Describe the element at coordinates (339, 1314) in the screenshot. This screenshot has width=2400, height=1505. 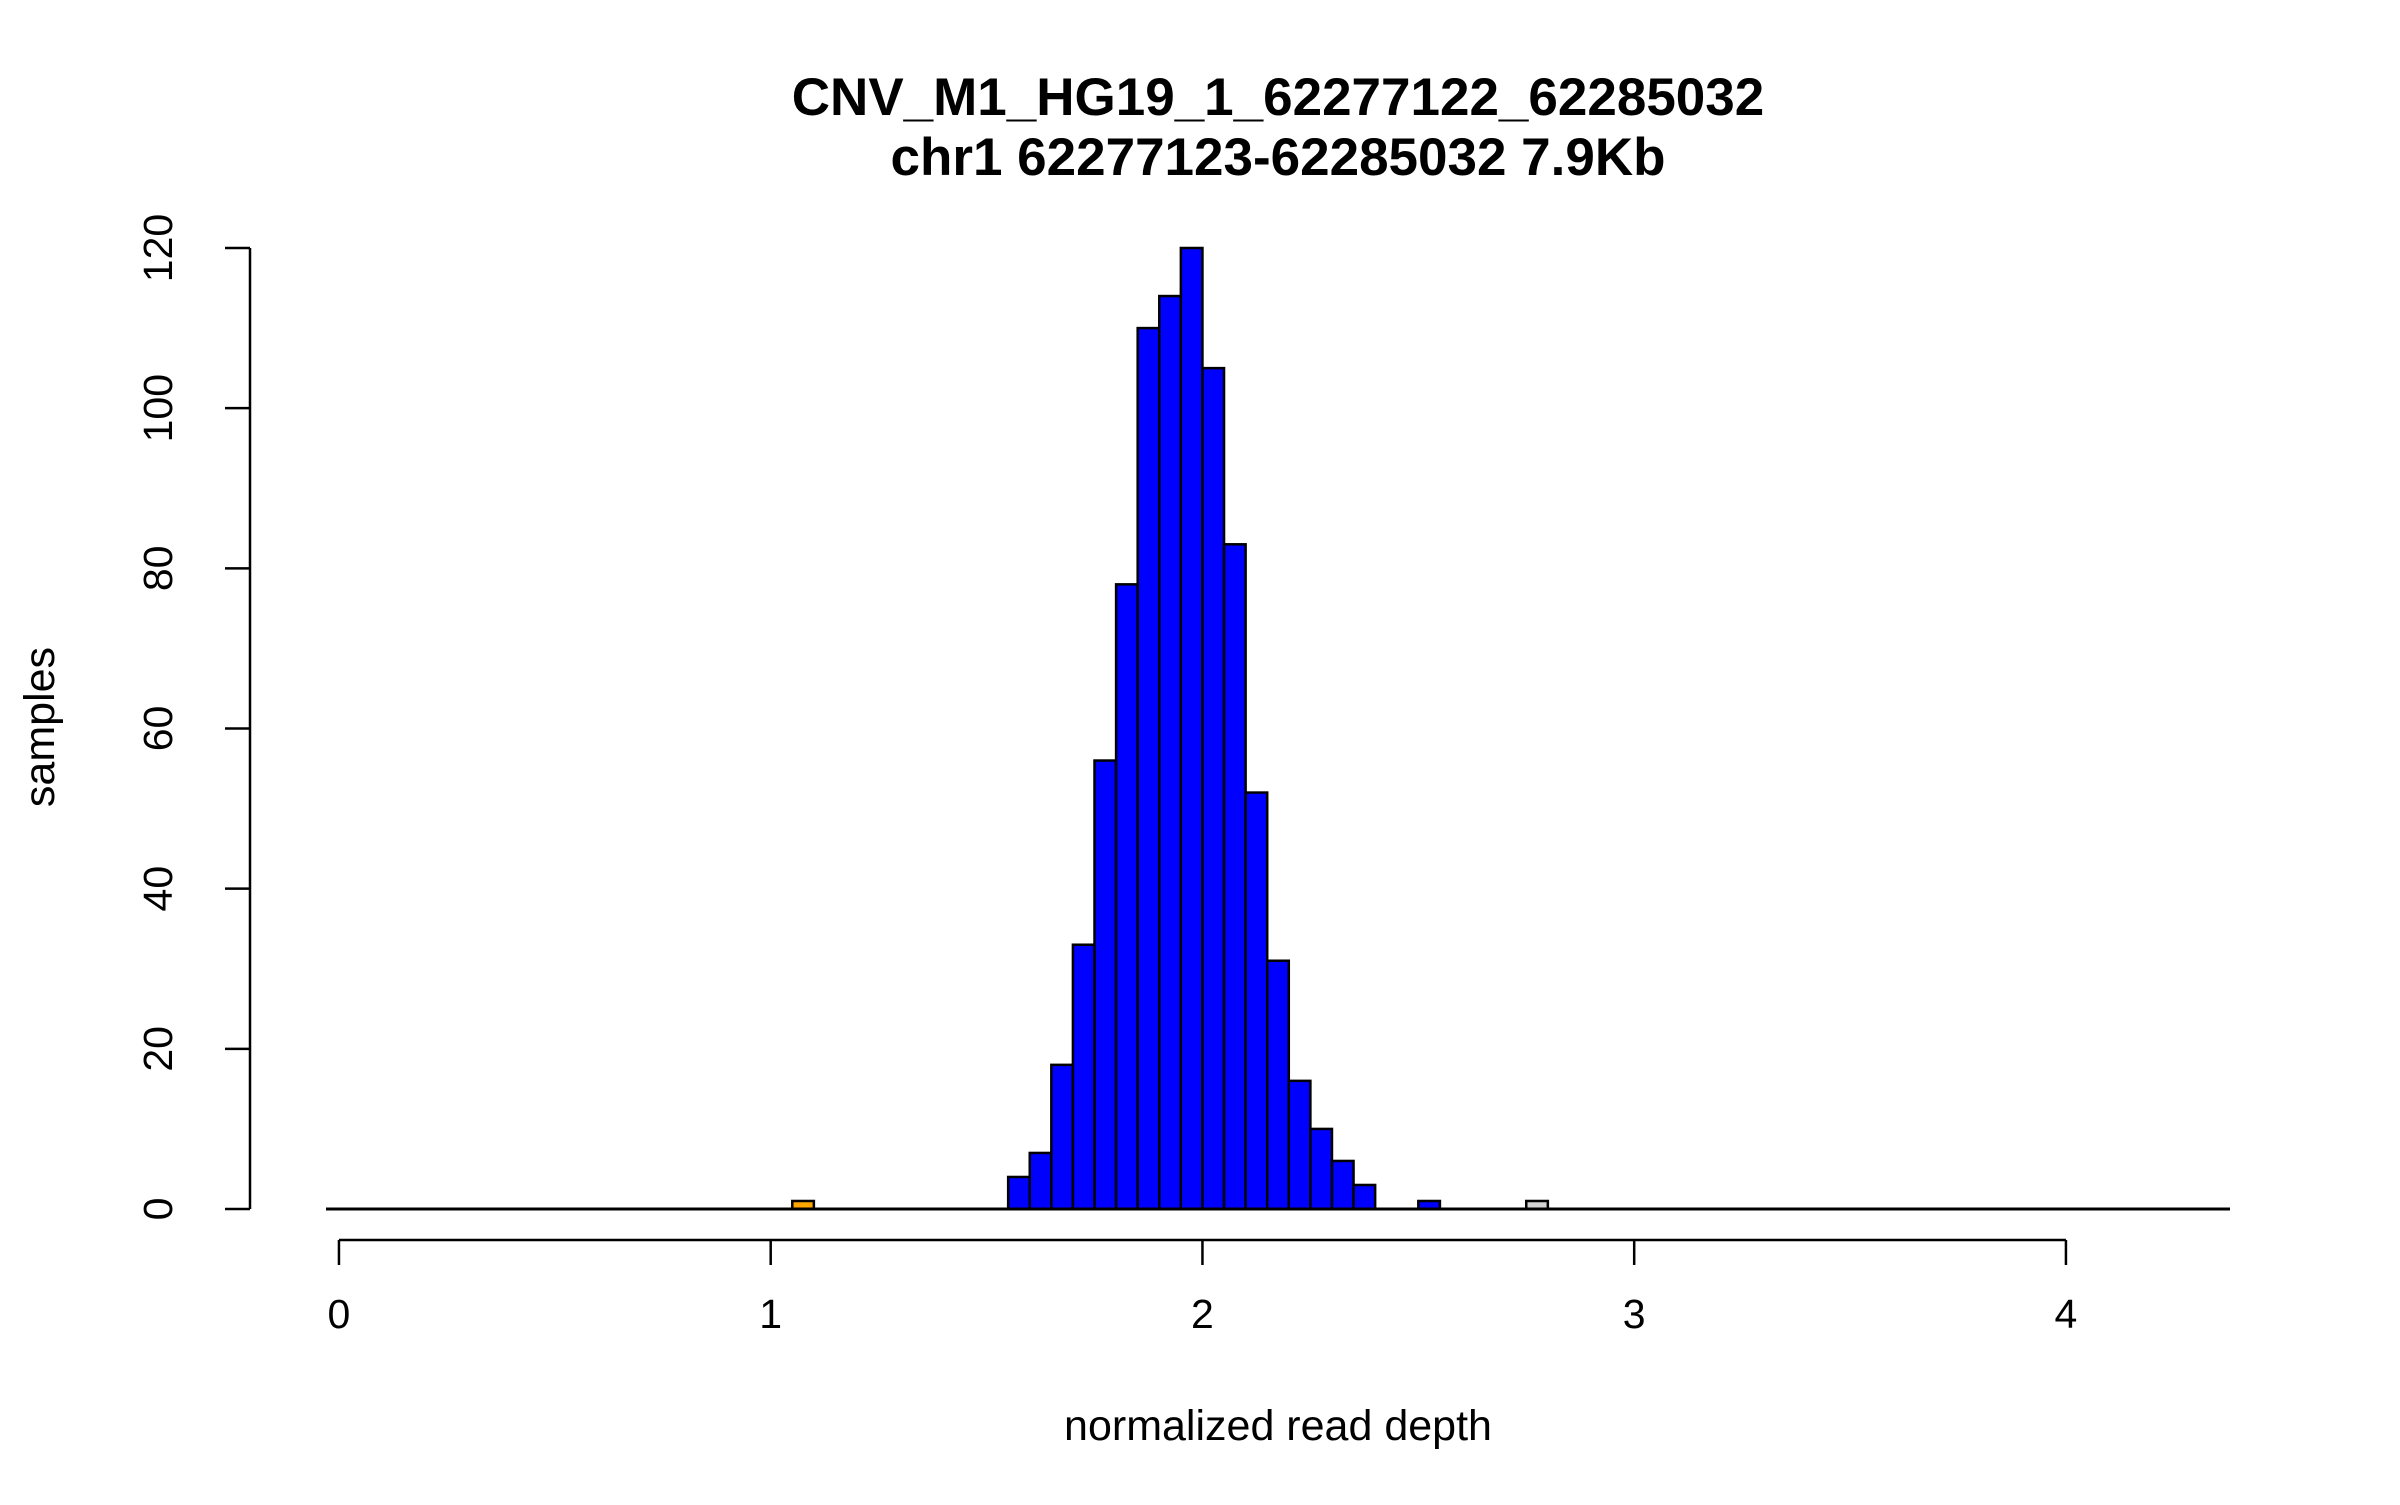
I see `x-tick-label: 0` at that location.